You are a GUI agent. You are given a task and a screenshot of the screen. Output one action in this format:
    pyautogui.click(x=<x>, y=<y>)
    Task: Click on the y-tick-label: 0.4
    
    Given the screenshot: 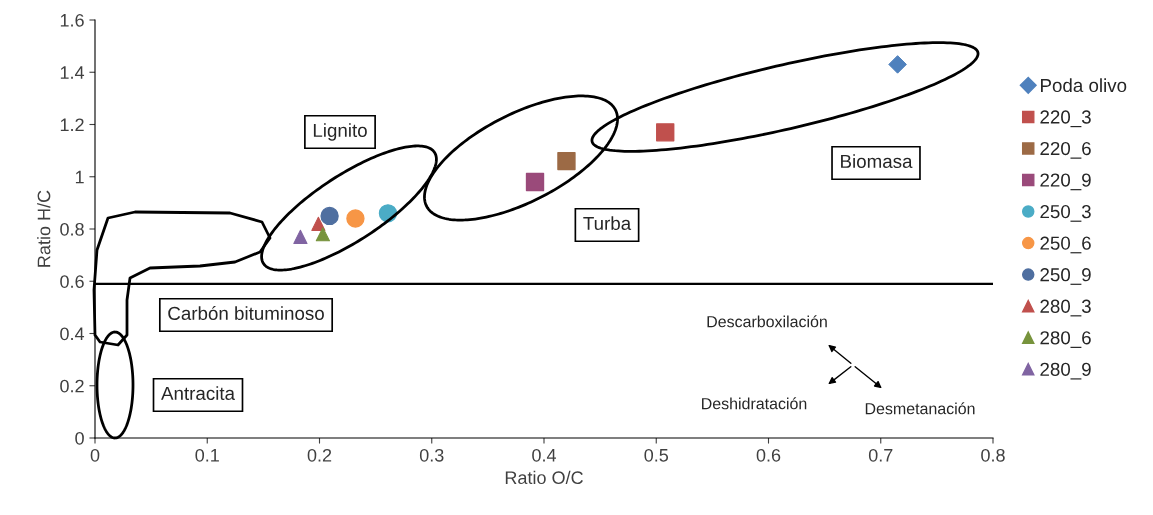 What is the action you would take?
    pyautogui.click(x=72, y=334)
    